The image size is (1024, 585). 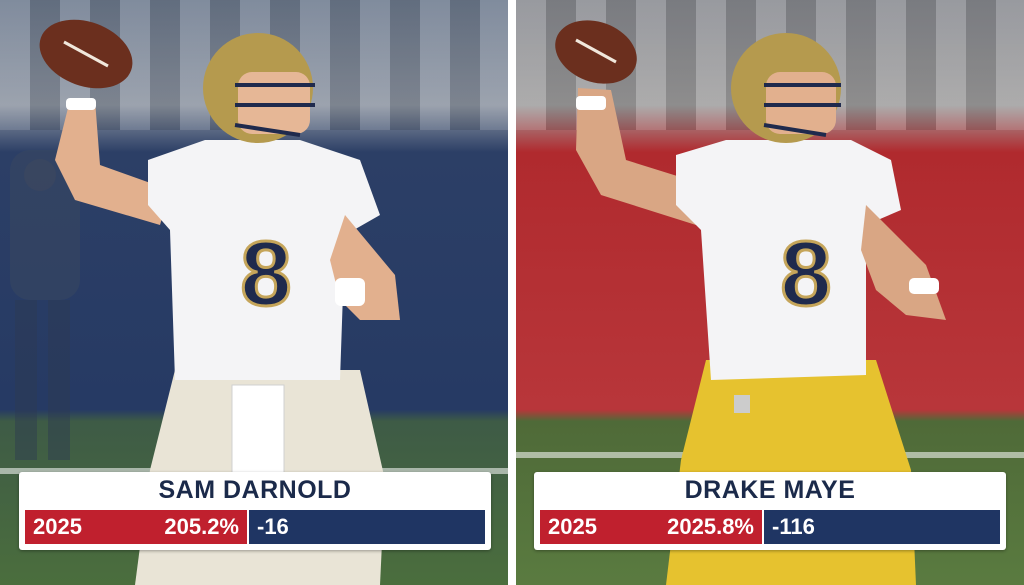 I want to click on player-name: SAM DARNOLD, so click(x=255, y=490).